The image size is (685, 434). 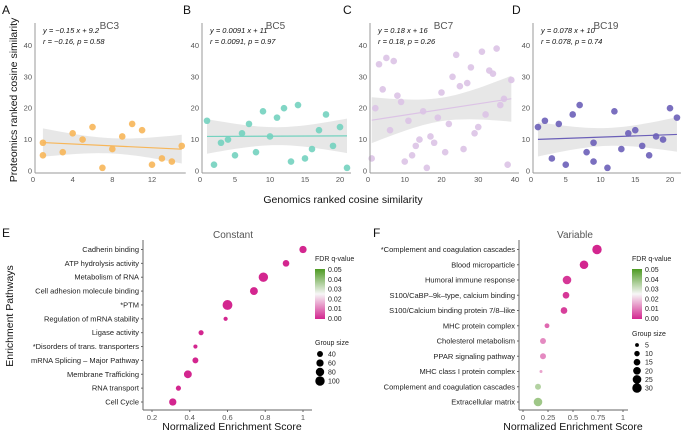 I want to click on panel-title: BC19, so click(x=605, y=26).